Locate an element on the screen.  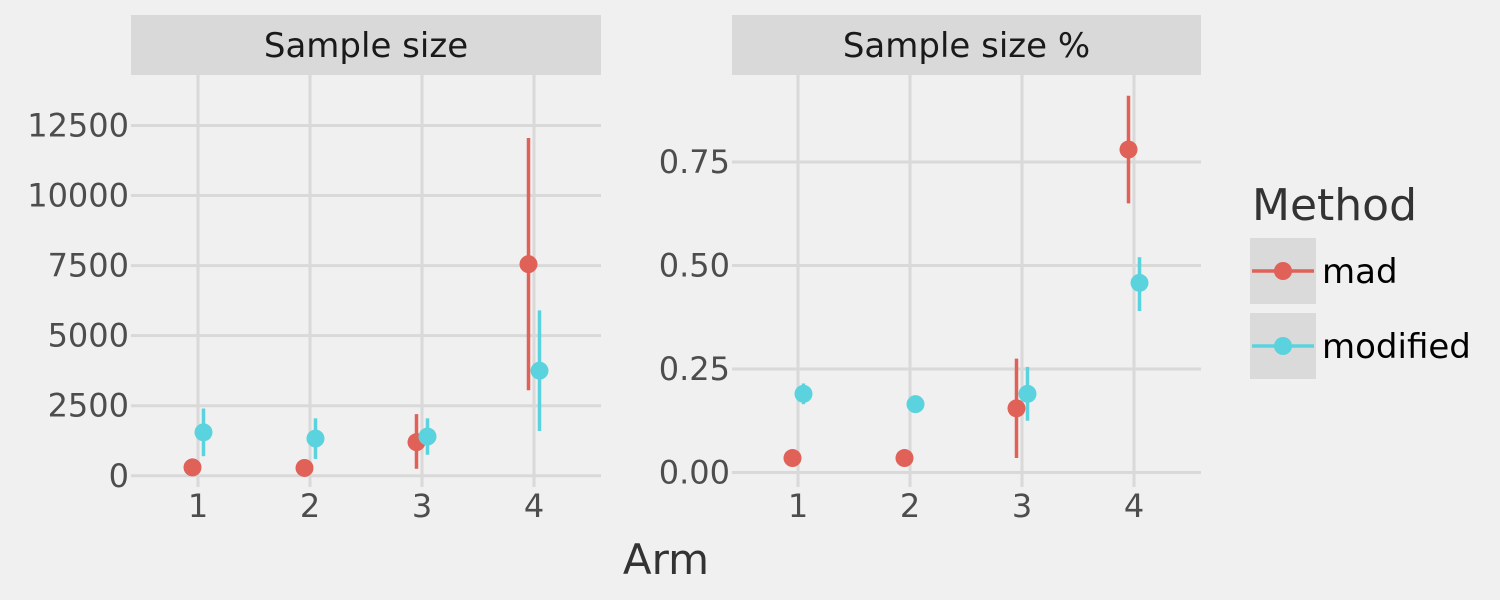
y-tick-label: 10000 is located at coordinates (78, 196).